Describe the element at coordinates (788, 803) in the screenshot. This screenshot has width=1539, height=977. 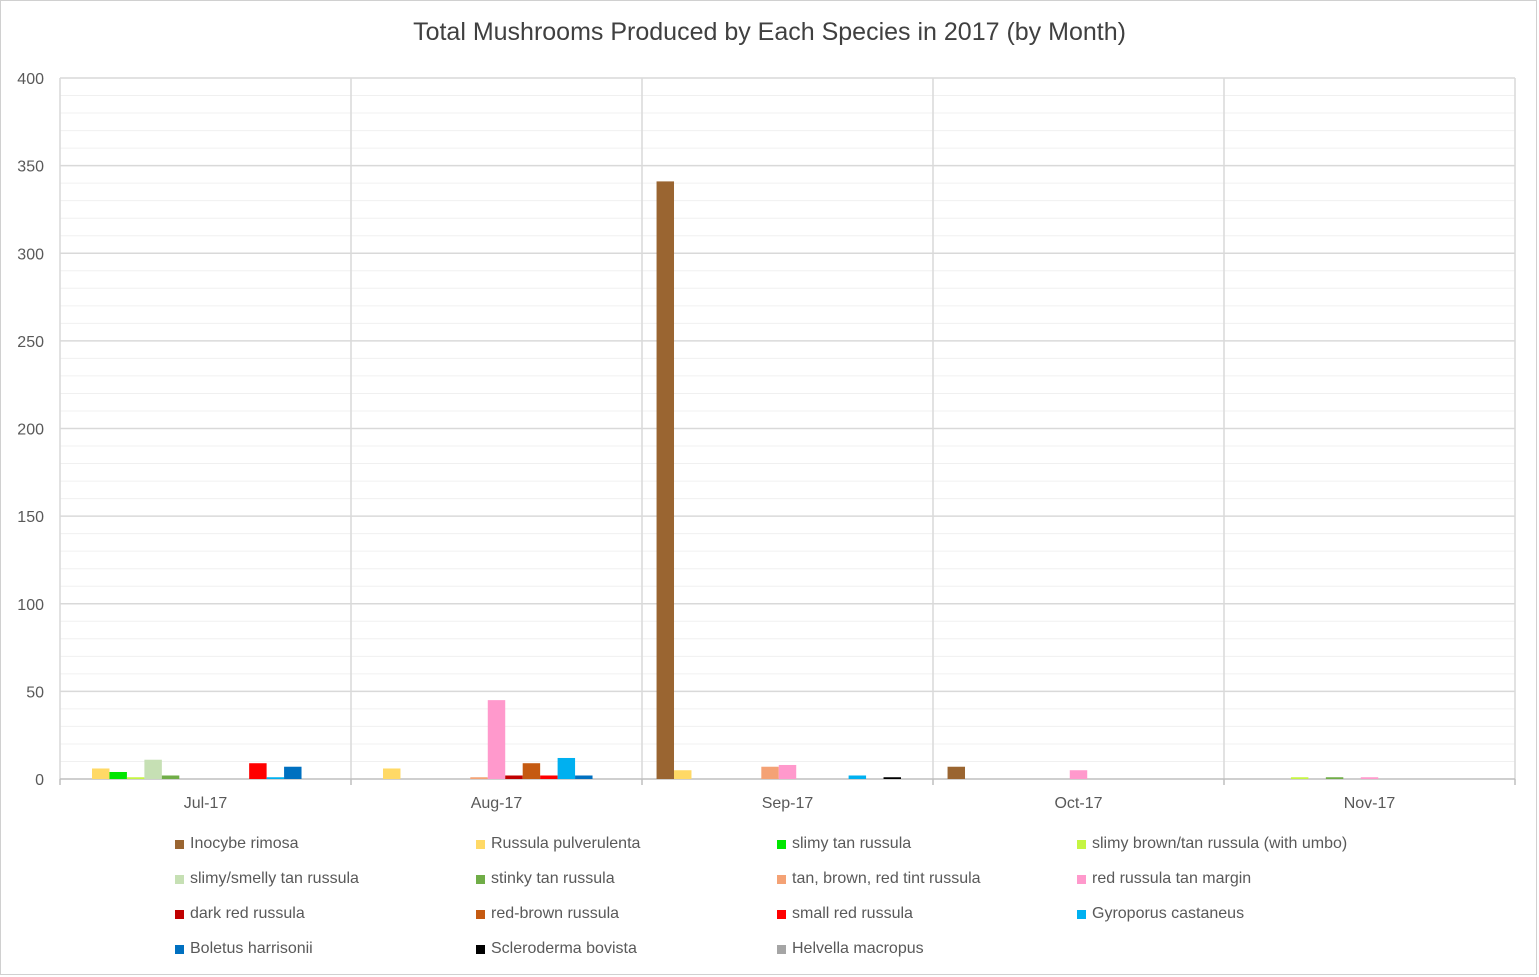
I see `x-tick-label: Sep-17` at that location.